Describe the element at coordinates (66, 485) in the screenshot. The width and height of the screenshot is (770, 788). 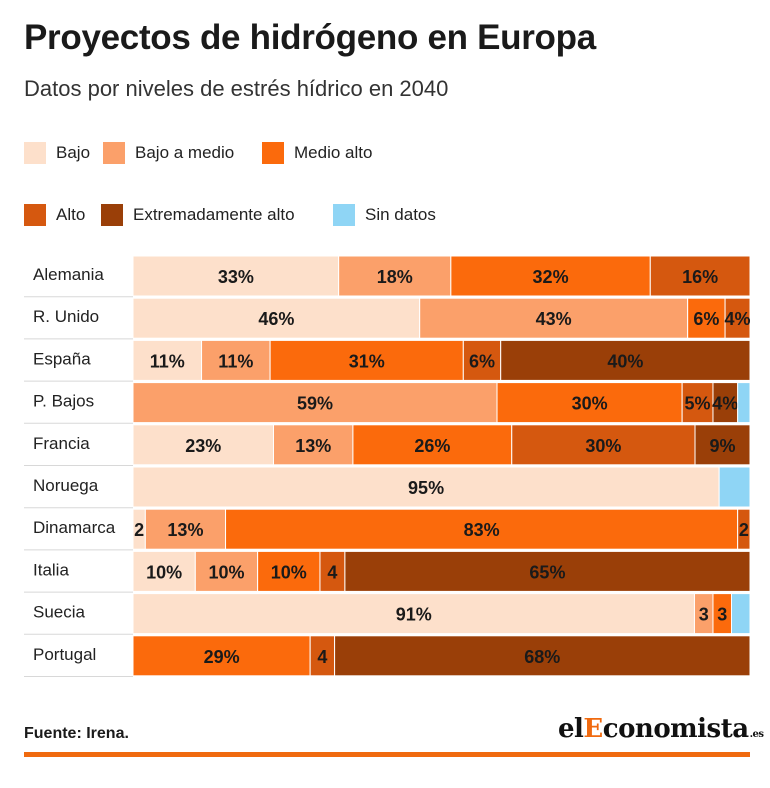
I see `category-label: Noruega` at that location.